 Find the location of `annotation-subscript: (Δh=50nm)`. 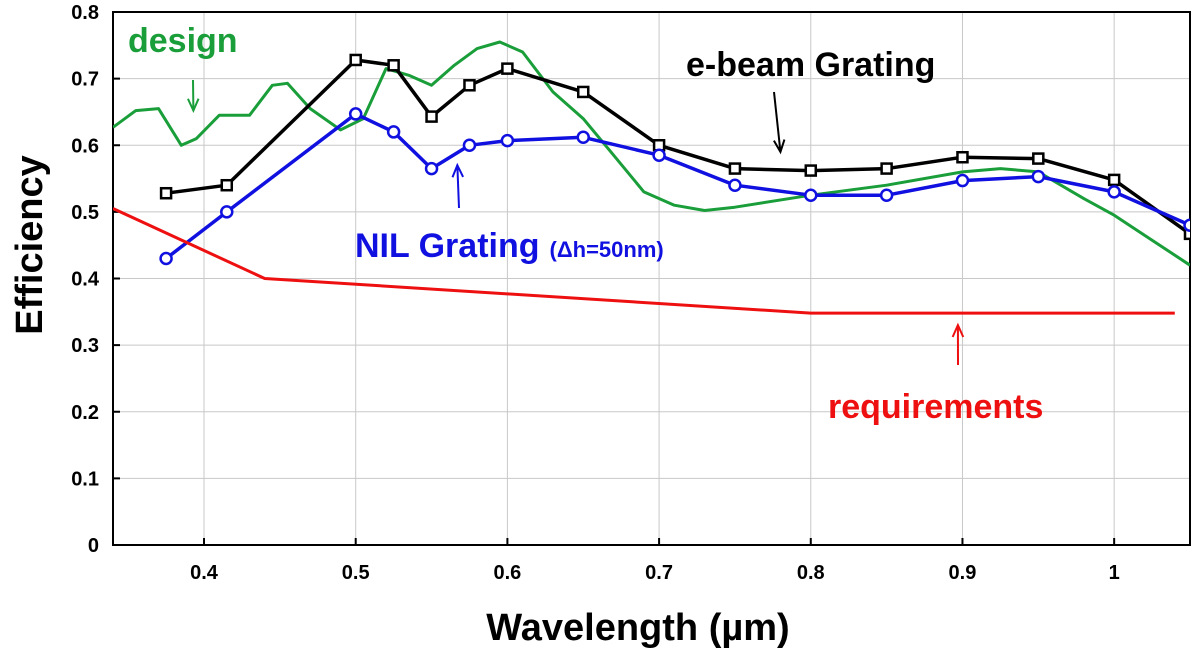

annotation-subscript: (Δh=50nm) is located at coordinates (607, 249).